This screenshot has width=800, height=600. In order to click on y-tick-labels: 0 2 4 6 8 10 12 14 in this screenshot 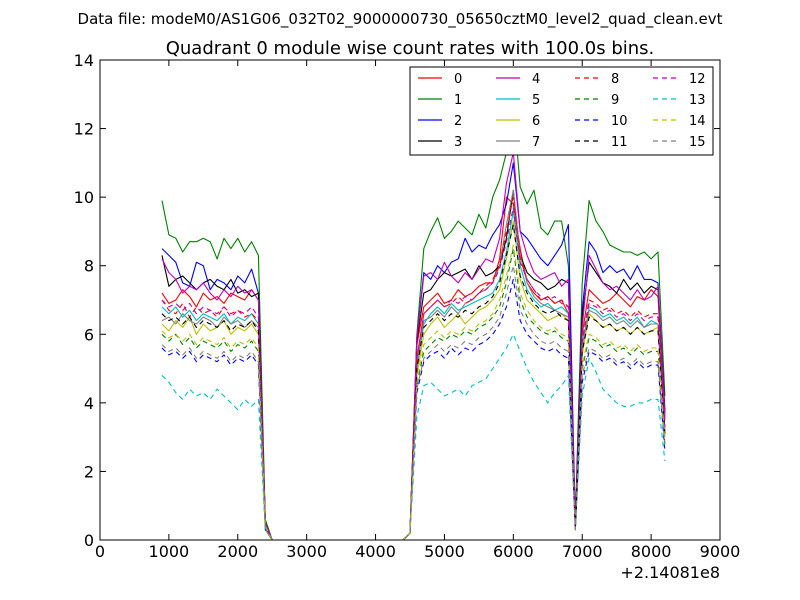, I will do `click(84, 300)`.